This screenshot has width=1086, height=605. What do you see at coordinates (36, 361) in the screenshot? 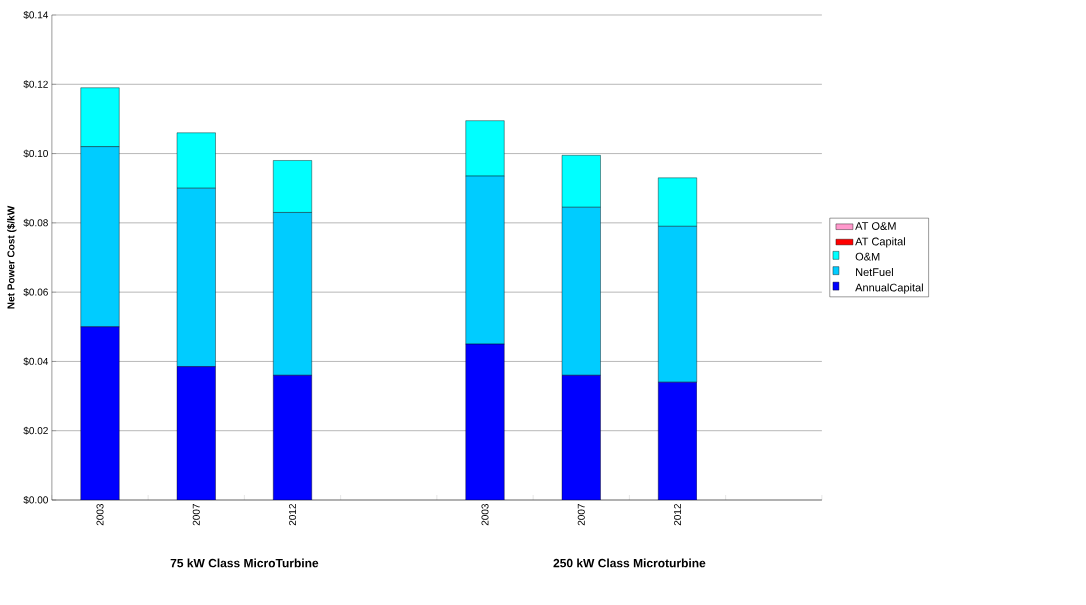
I see `y-tick-label: $0.04` at bounding box center [36, 361].